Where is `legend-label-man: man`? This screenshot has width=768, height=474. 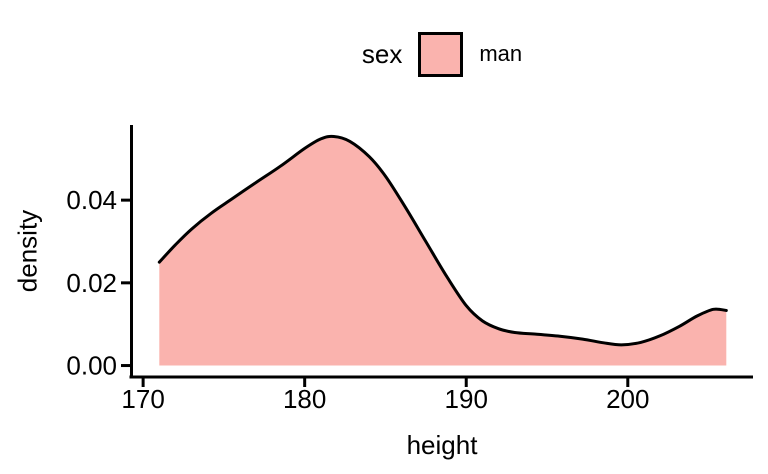
legend-label-man: man is located at coordinates (501, 53).